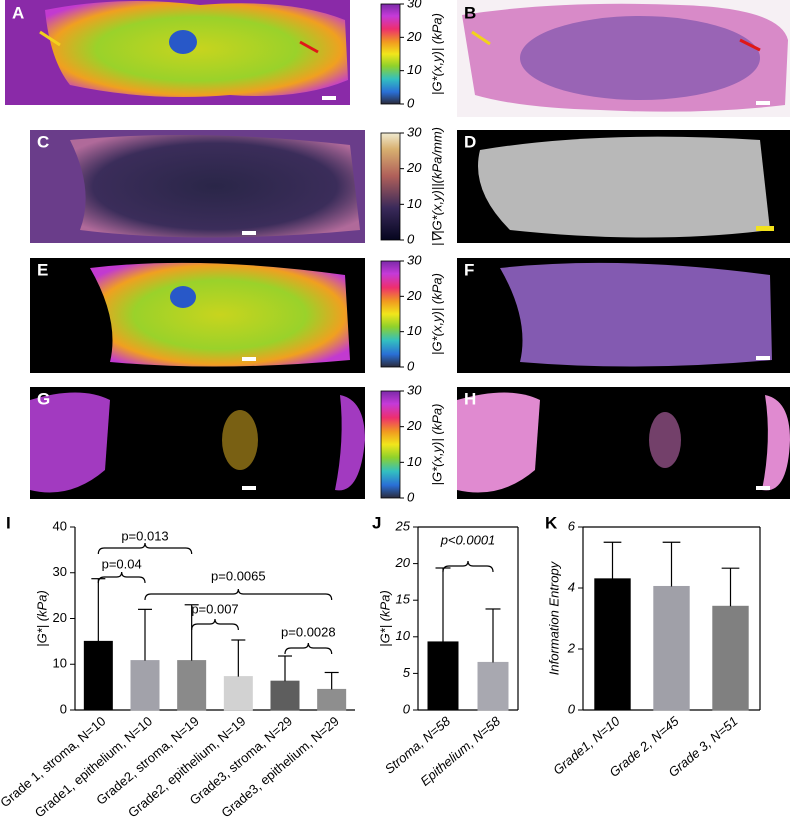  What do you see at coordinates (215, 186) in the screenshot?
I see `gradient-map` at bounding box center [215, 186].